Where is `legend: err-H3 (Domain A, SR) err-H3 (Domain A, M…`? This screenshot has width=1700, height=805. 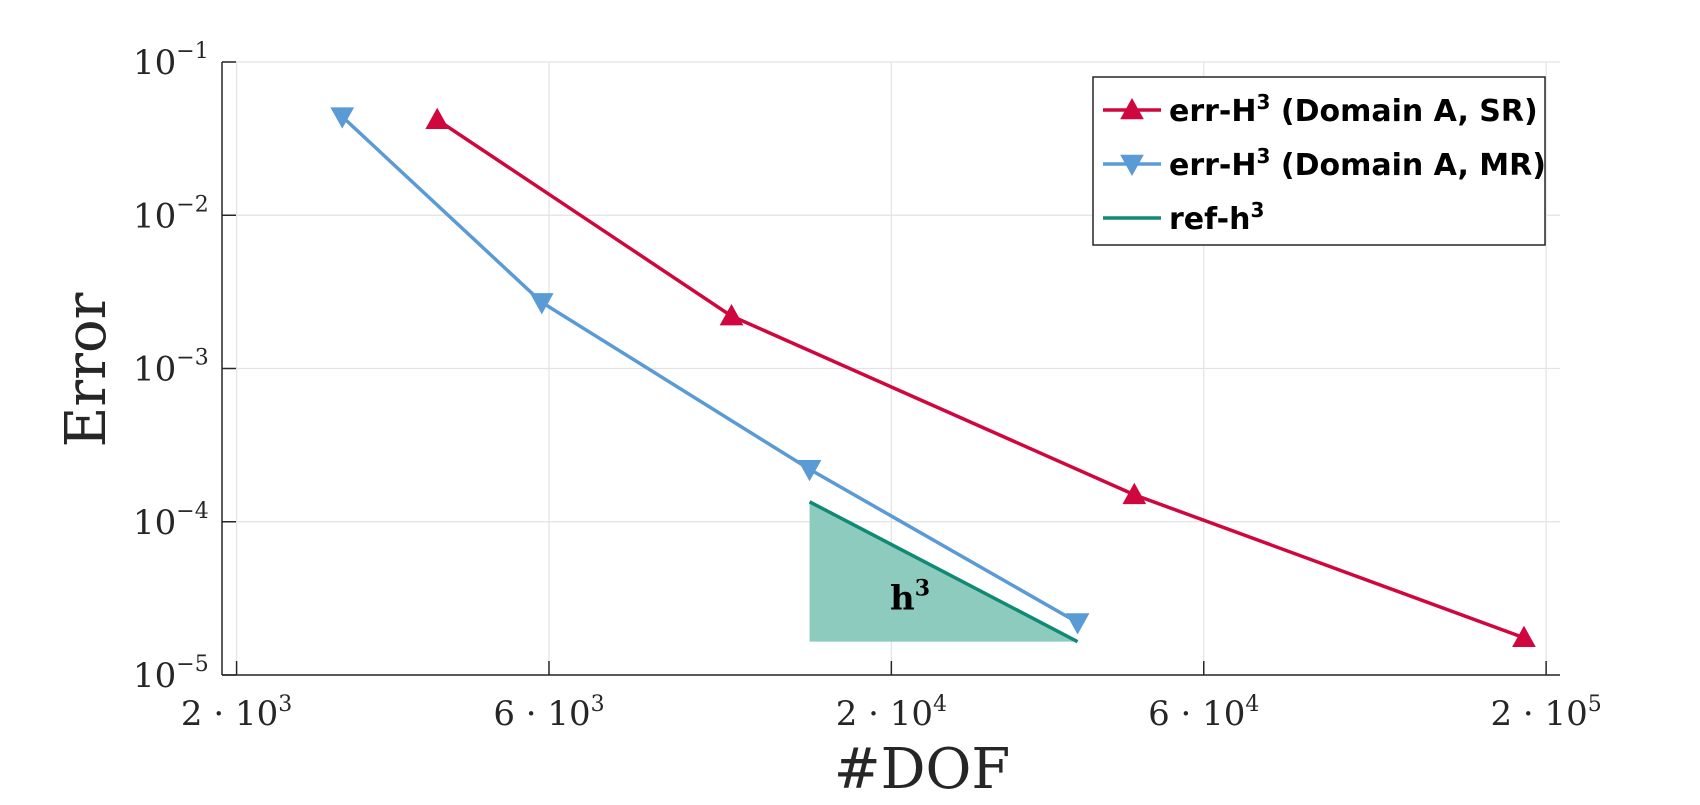 legend: err-H3 (Domain A, SR) err-H3 (Domain A, M… is located at coordinates (1319, 161).